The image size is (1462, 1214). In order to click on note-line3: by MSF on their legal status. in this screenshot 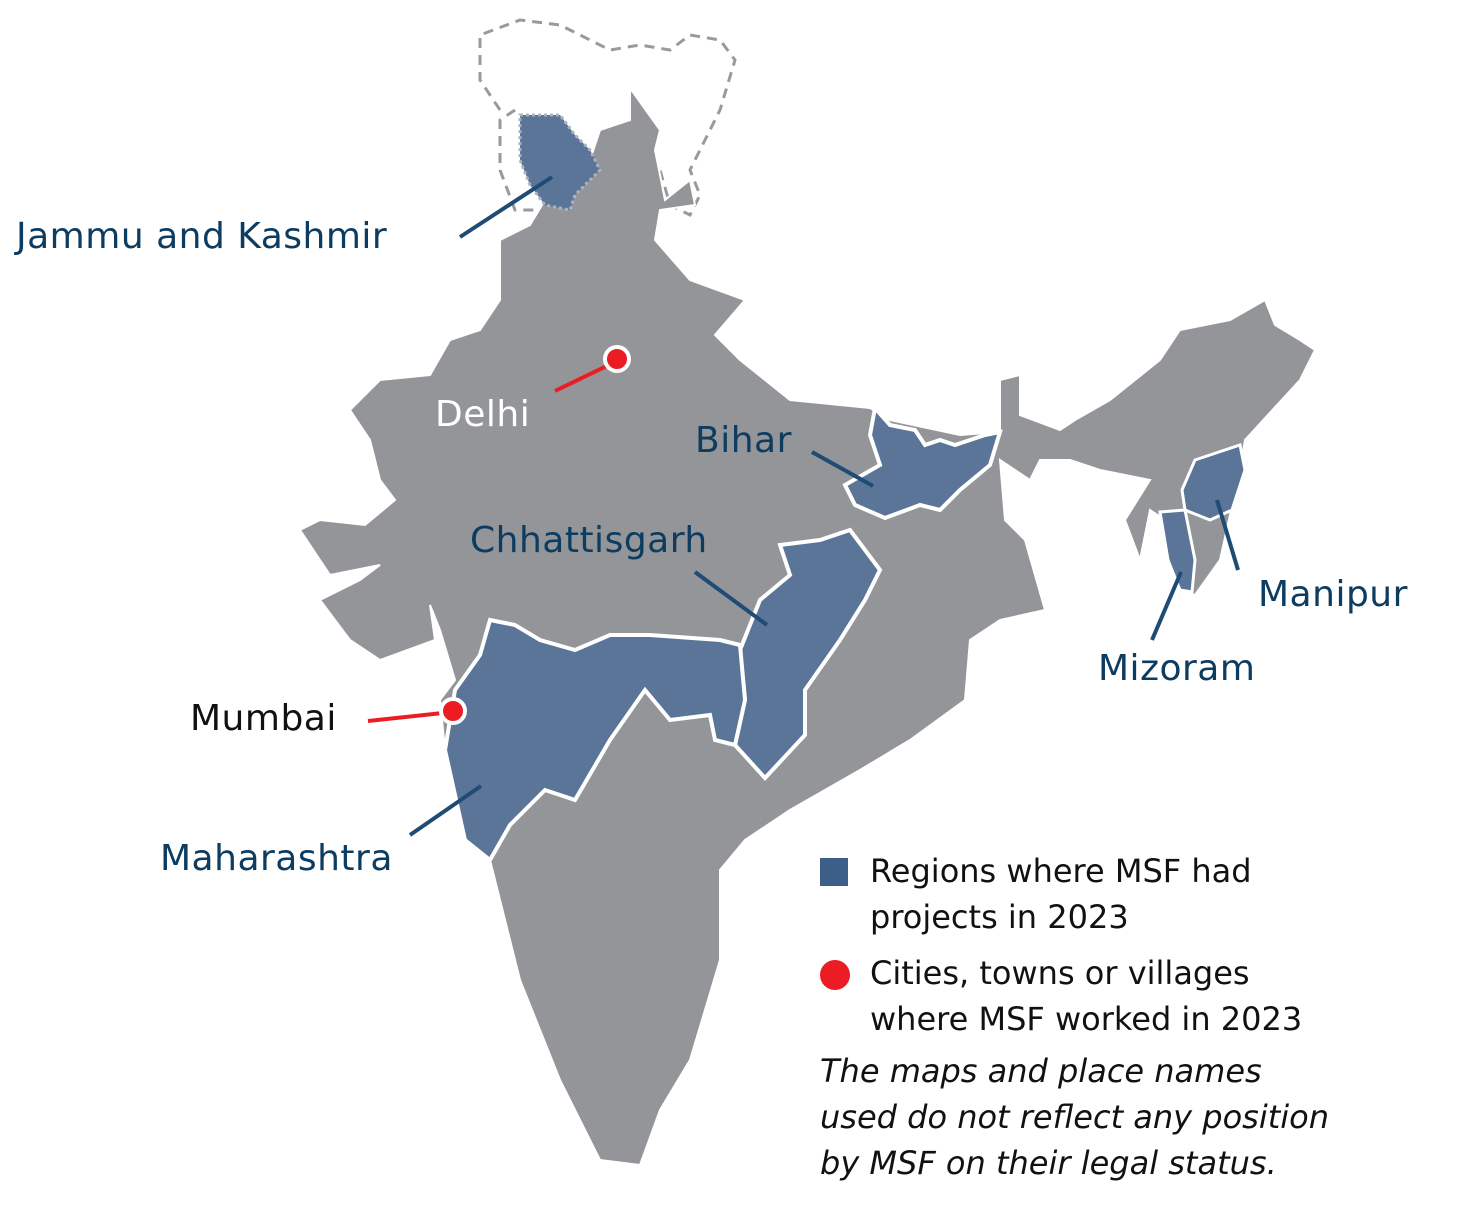, I will do `click(1048, 1163)`.